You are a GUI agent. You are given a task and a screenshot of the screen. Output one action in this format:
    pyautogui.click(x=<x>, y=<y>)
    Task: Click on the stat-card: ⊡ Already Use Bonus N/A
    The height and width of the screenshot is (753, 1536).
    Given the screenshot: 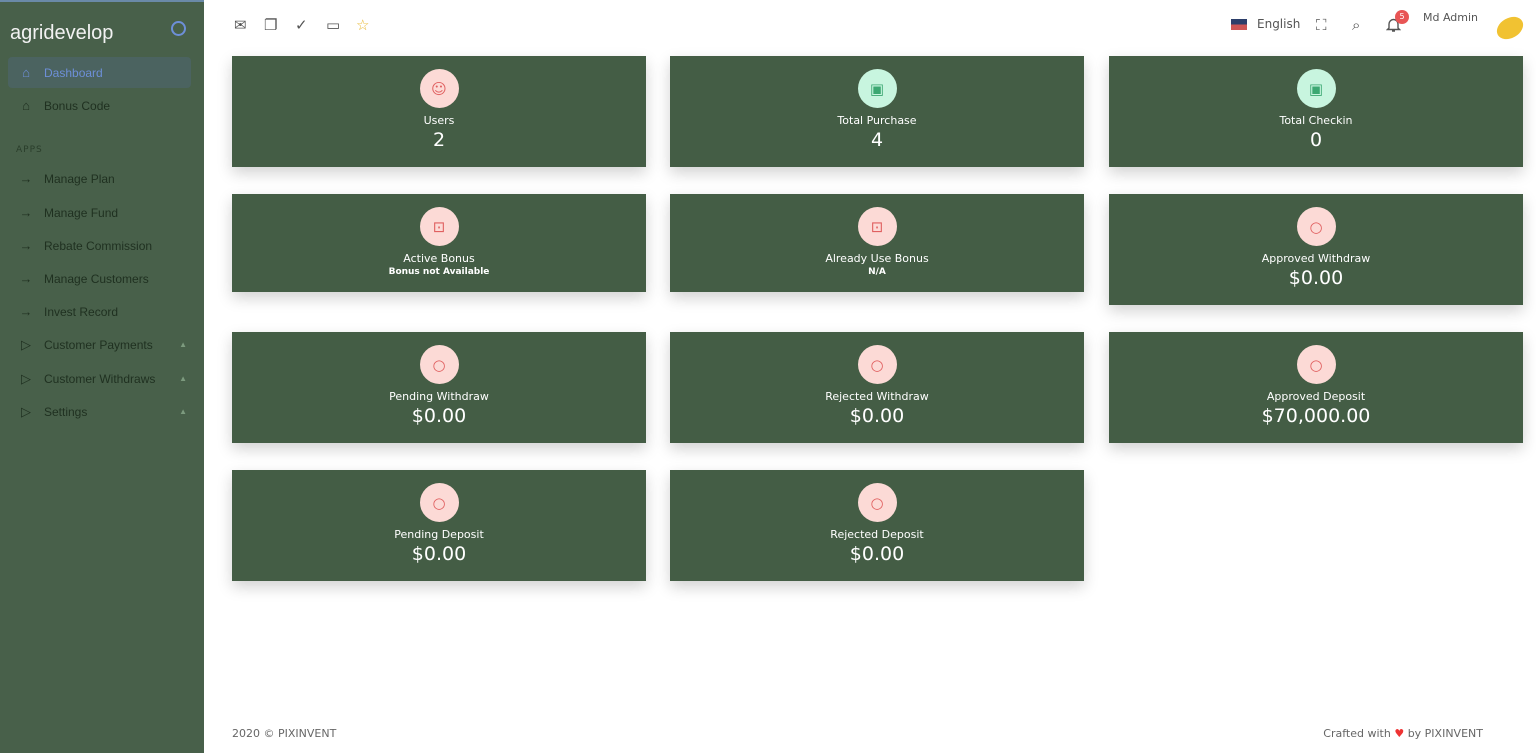 What is the action you would take?
    pyautogui.click(x=877, y=243)
    